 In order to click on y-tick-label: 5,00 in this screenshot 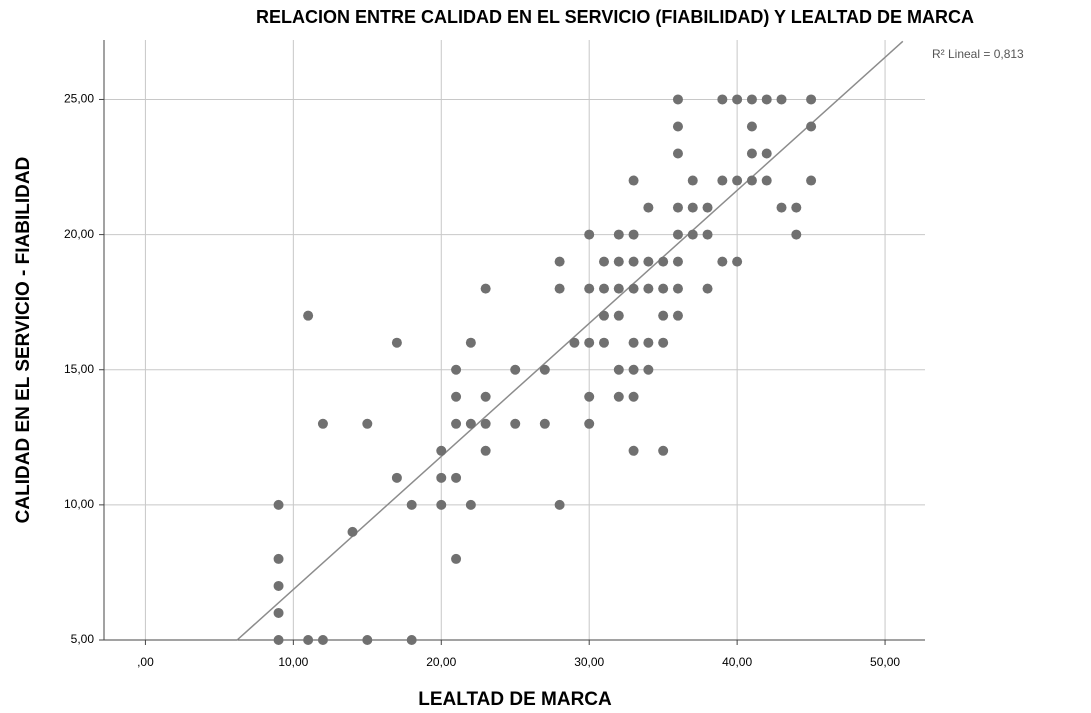, I will do `click(83, 639)`.